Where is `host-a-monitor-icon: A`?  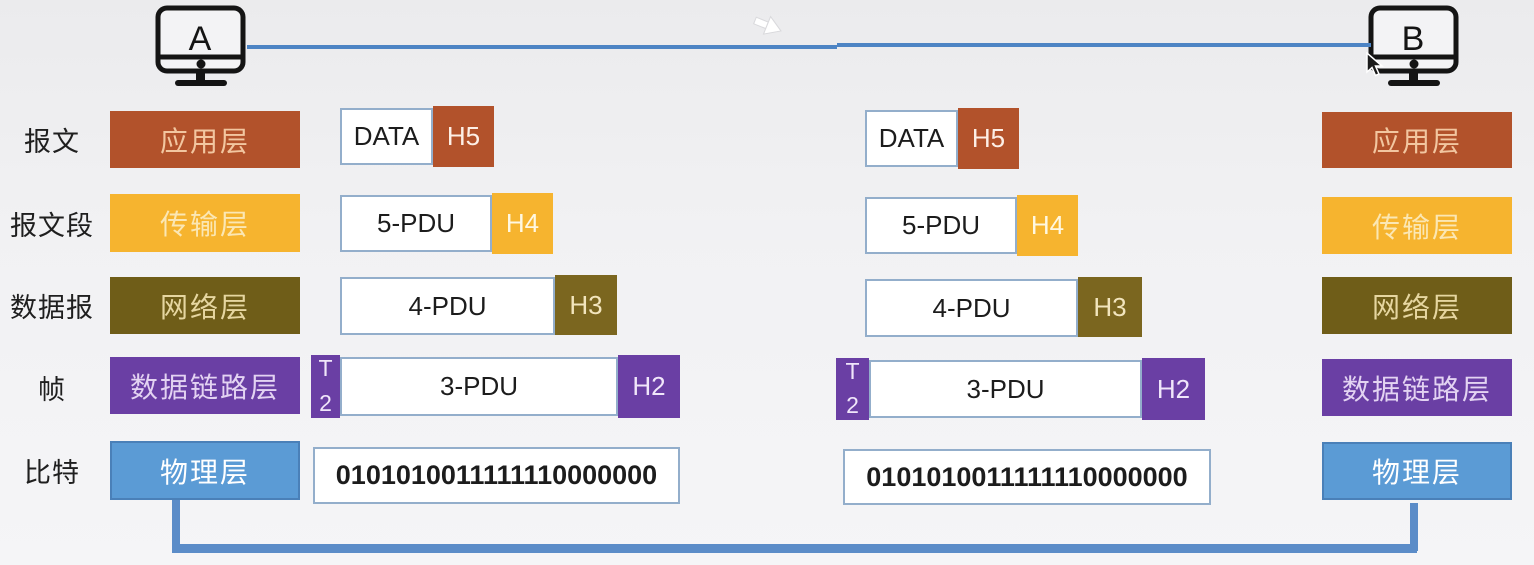
host-a-monitor-icon: A is located at coordinates (200, 45).